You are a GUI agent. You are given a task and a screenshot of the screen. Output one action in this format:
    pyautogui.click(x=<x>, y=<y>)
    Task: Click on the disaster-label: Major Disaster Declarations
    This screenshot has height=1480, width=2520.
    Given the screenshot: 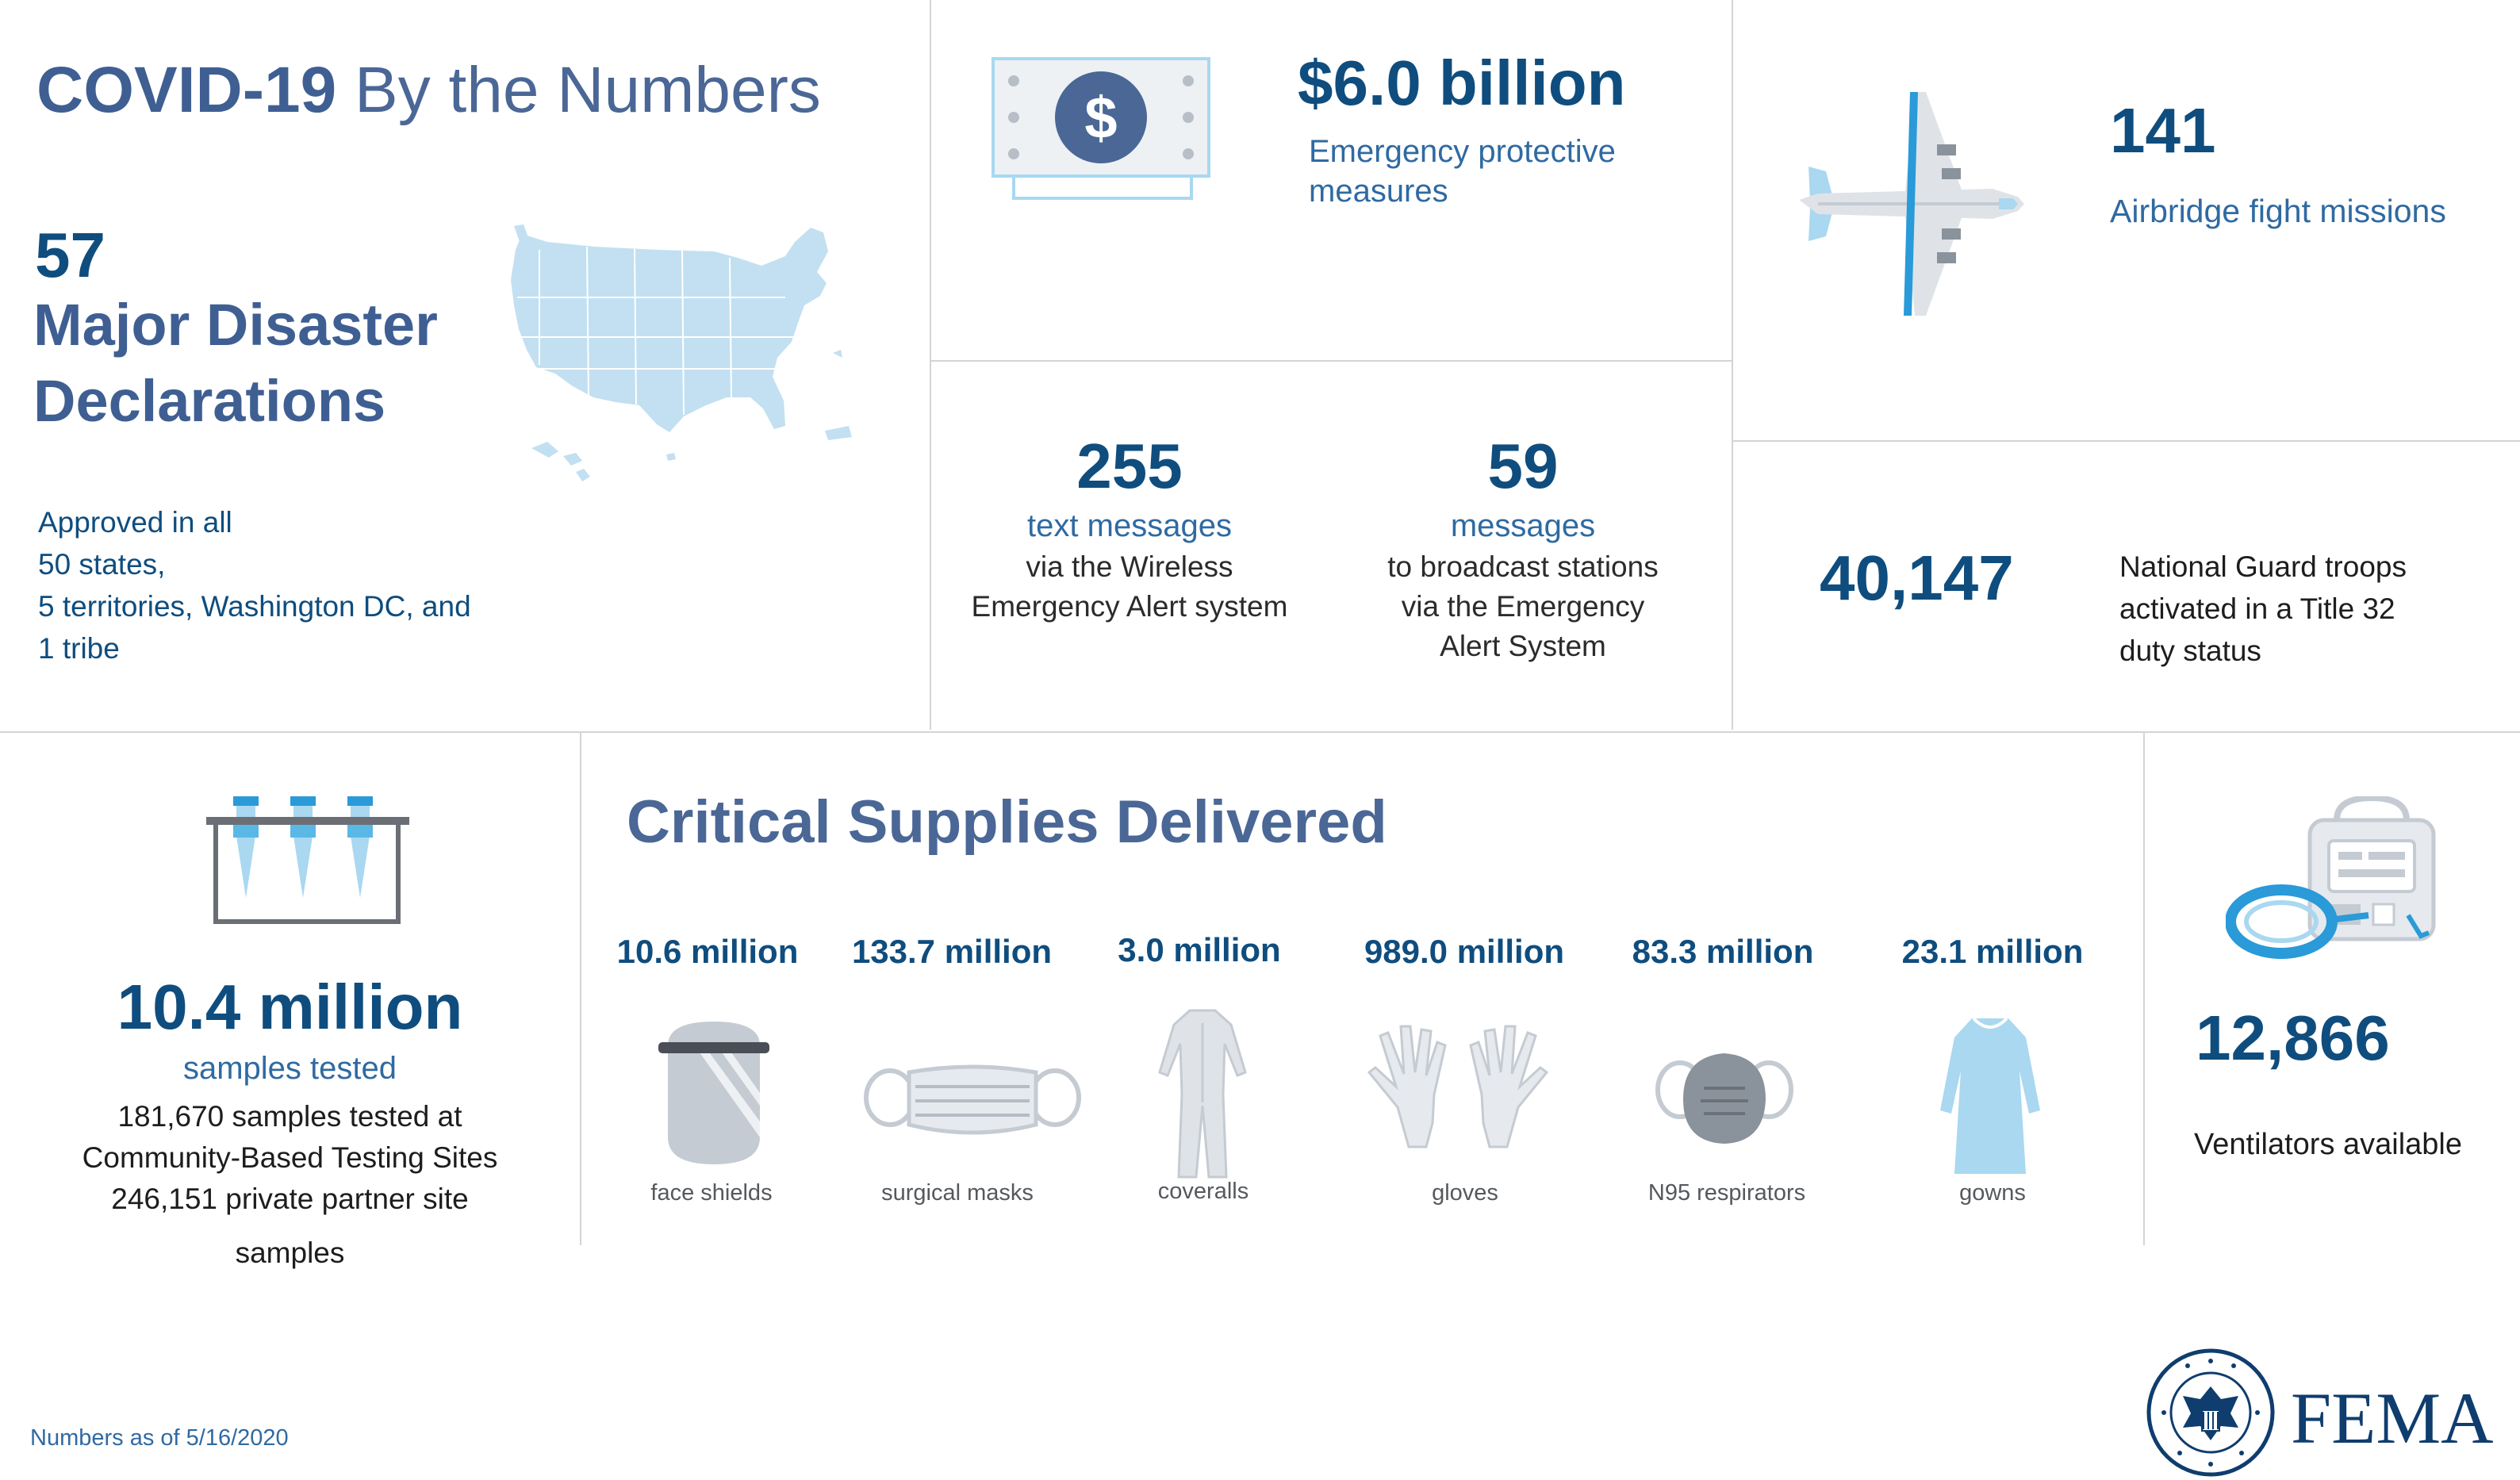 What is the action you would take?
    pyautogui.click(x=235, y=363)
    